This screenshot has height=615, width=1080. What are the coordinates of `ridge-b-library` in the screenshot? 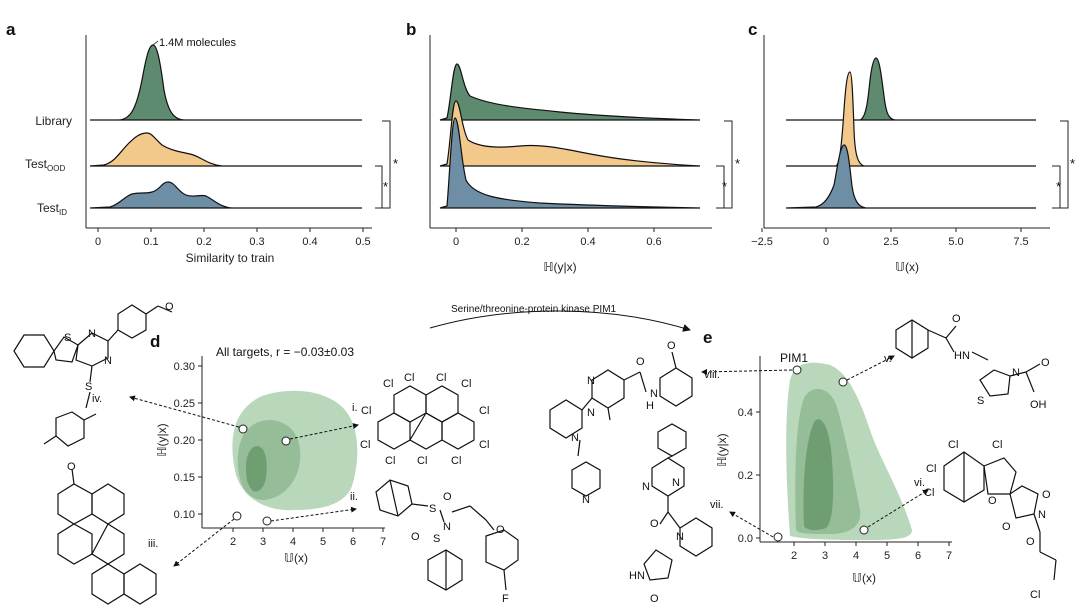 It's located at (570, 92).